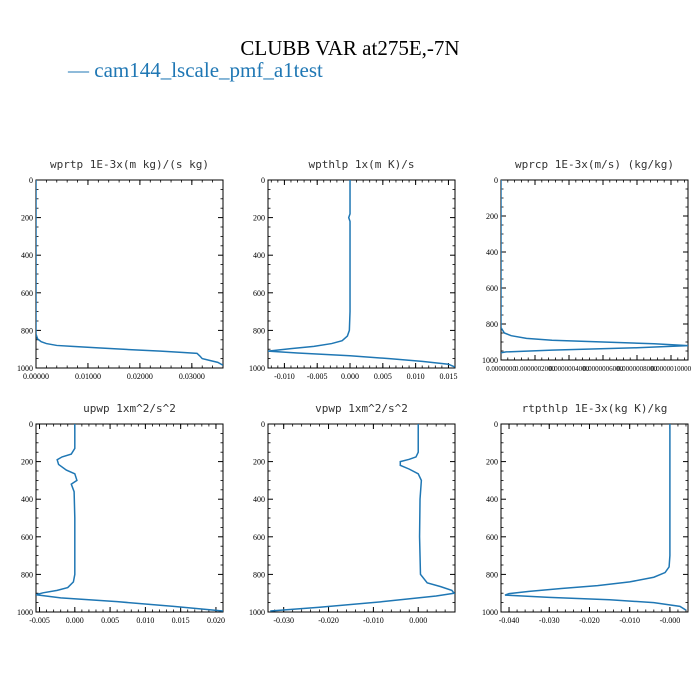 The height and width of the screenshot is (700, 700). I want to click on x-tick-label: 0.01000, so click(88, 376).